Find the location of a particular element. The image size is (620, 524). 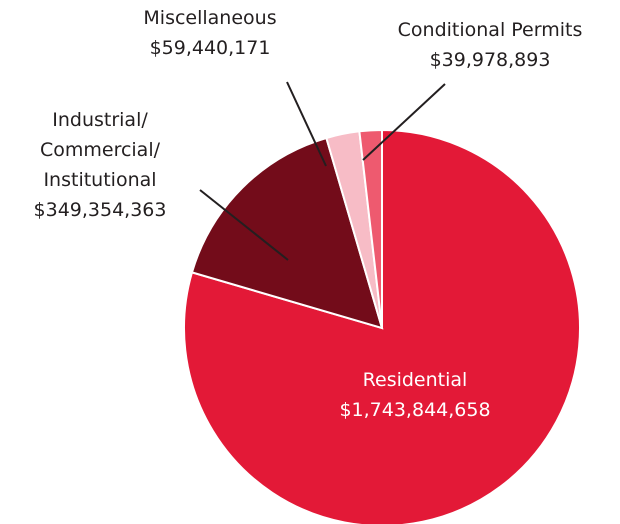

slice-label: Conditional Permits $39,978,893 is located at coordinates (490, 45).